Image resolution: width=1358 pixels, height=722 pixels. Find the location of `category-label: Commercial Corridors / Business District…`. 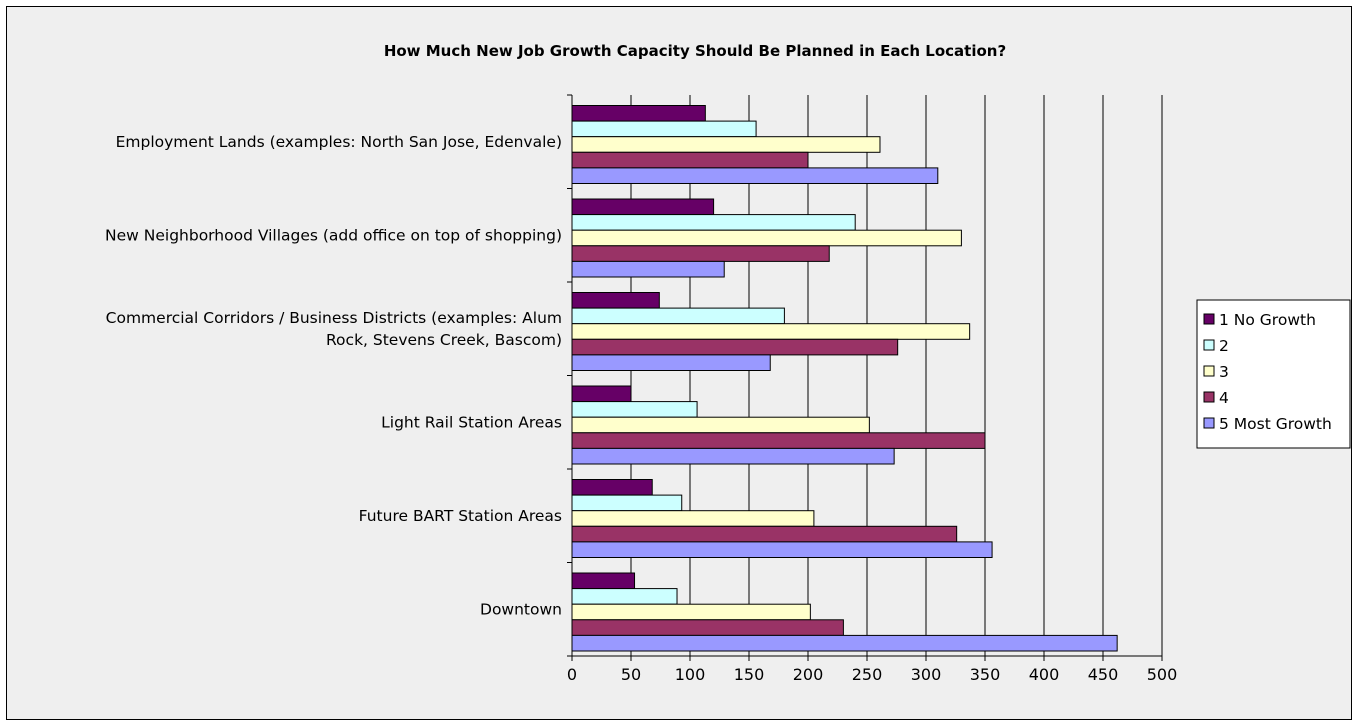

category-label: Commercial Corridors / Business District… is located at coordinates (334, 329).